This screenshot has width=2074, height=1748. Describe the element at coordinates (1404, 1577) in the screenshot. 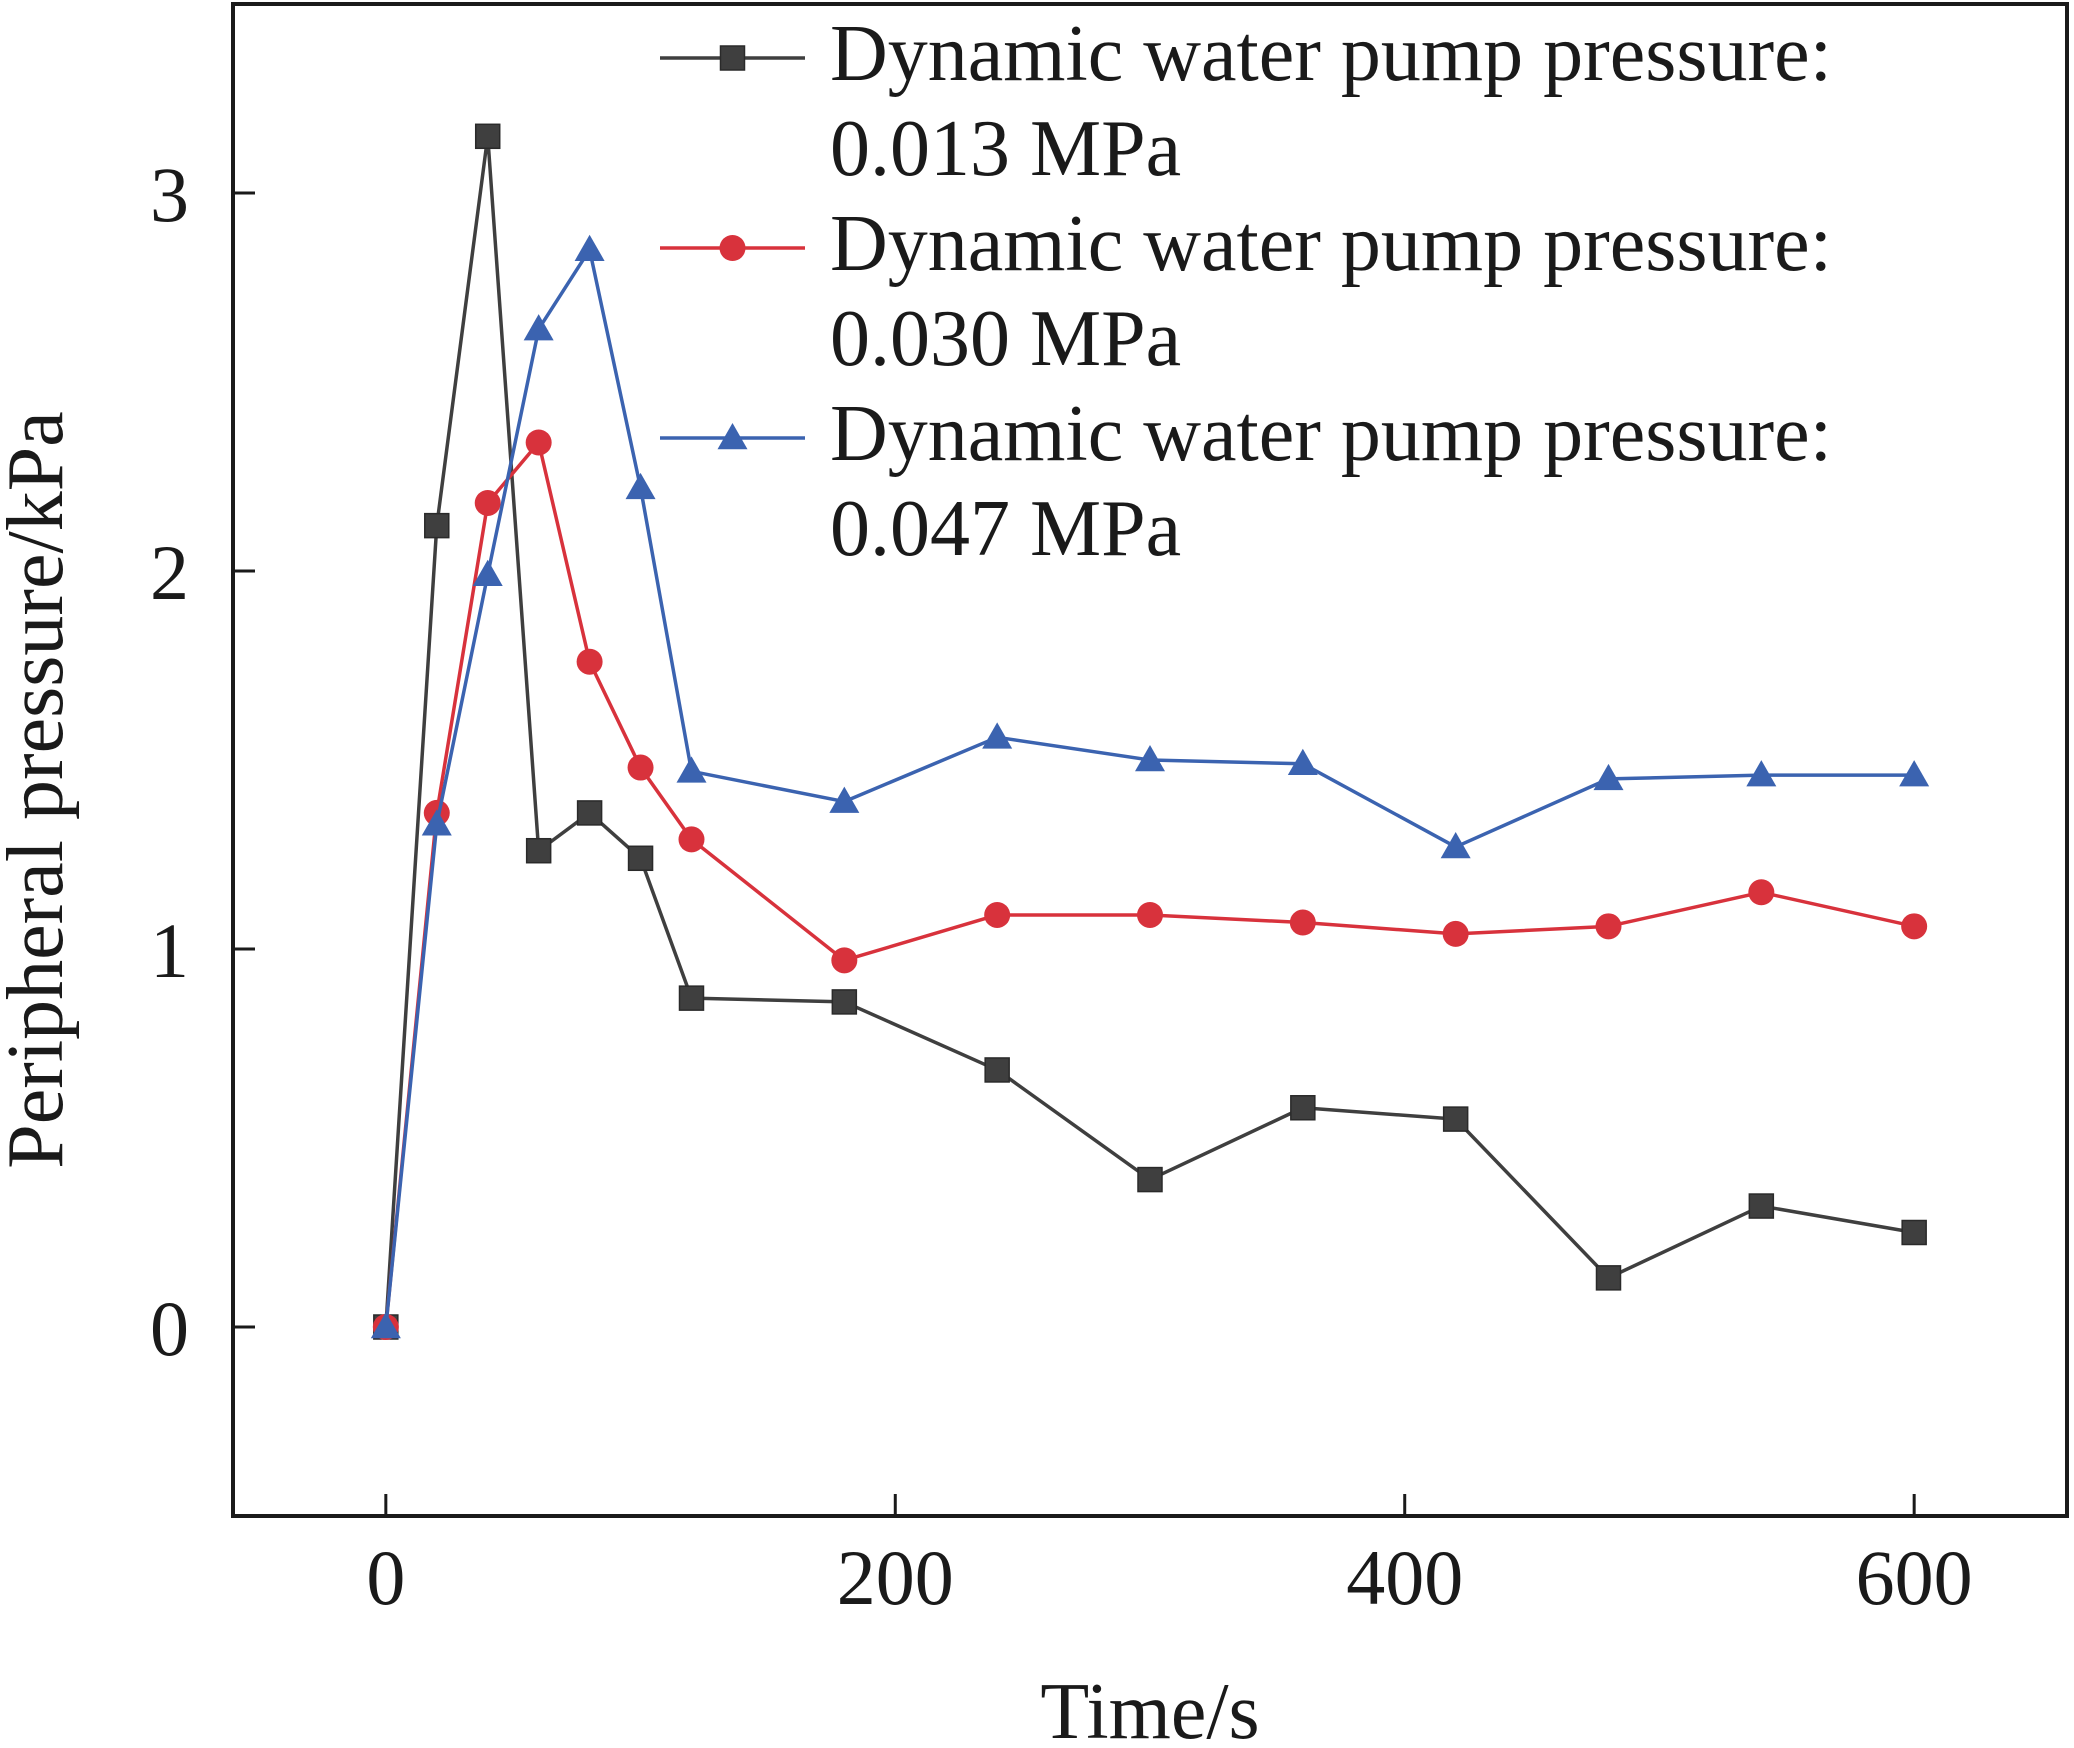

I see `x-tick-label: 400` at that location.